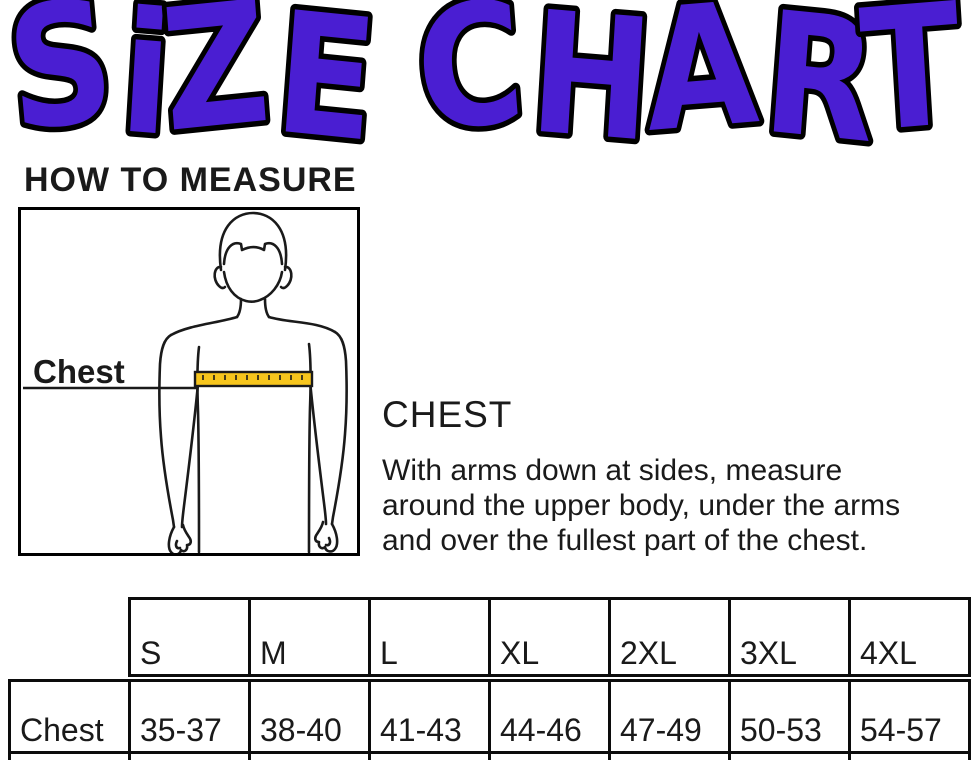 This screenshot has width=978, height=760. What do you see at coordinates (204, 326) in the screenshot?
I see `figure-shoulder-left` at bounding box center [204, 326].